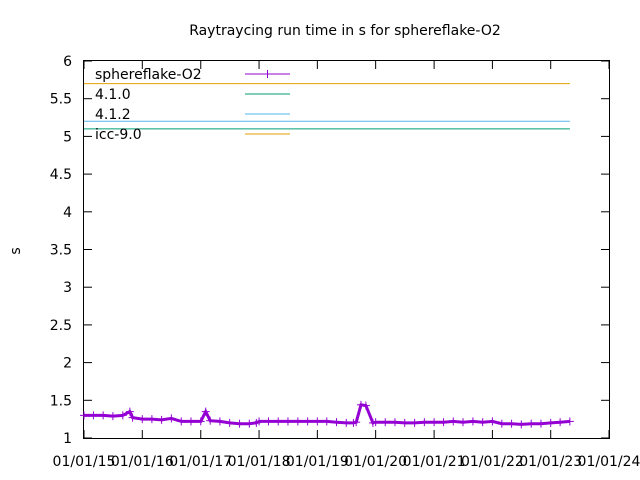 This screenshot has width=640, height=480. What do you see at coordinates (16, 250) in the screenshot?
I see `y-axis-label: s` at bounding box center [16, 250].